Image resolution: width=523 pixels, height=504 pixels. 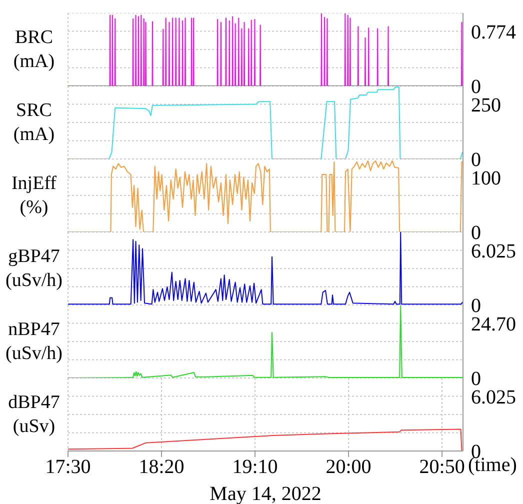 I want to click on x-tick-label: 20:50, so click(x=442, y=467).